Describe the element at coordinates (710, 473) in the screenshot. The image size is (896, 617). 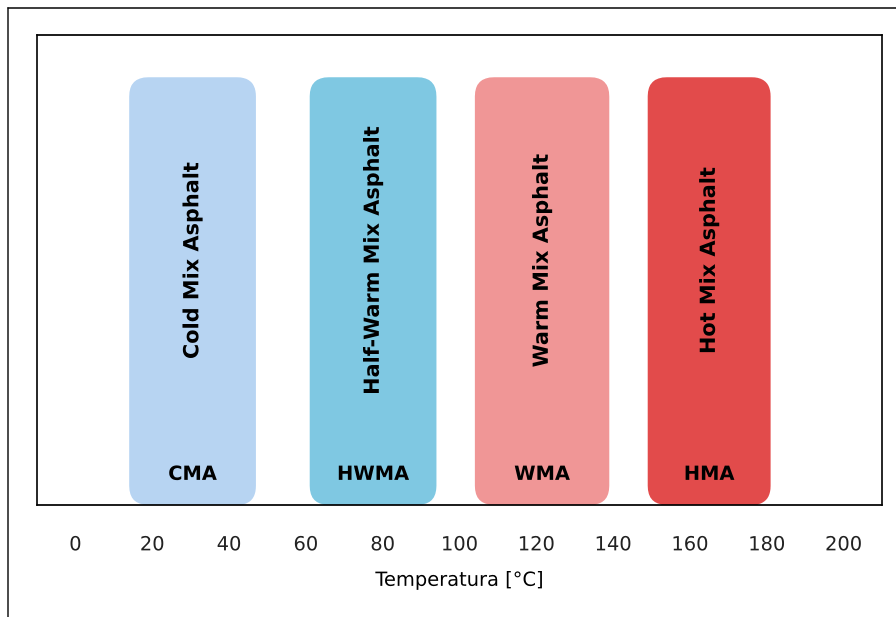
I see `annotation: HMA` at that location.